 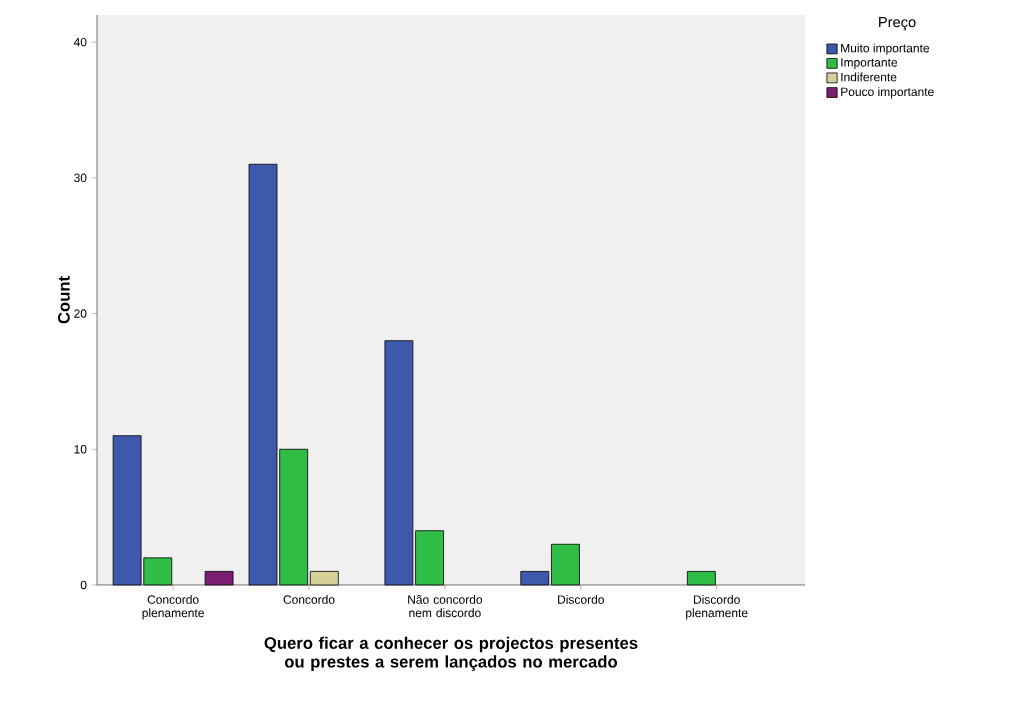 What do you see at coordinates (80, 42) in the screenshot?
I see `y-tick-label: 40` at bounding box center [80, 42].